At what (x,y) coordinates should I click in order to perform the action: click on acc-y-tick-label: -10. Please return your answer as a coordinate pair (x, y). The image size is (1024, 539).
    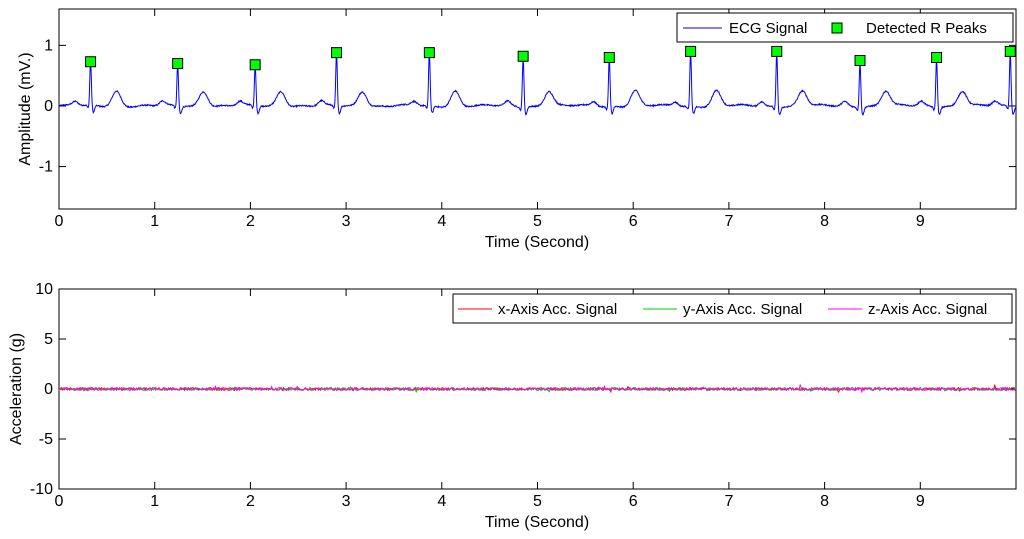
    Looking at the image, I should click on (41, 489).